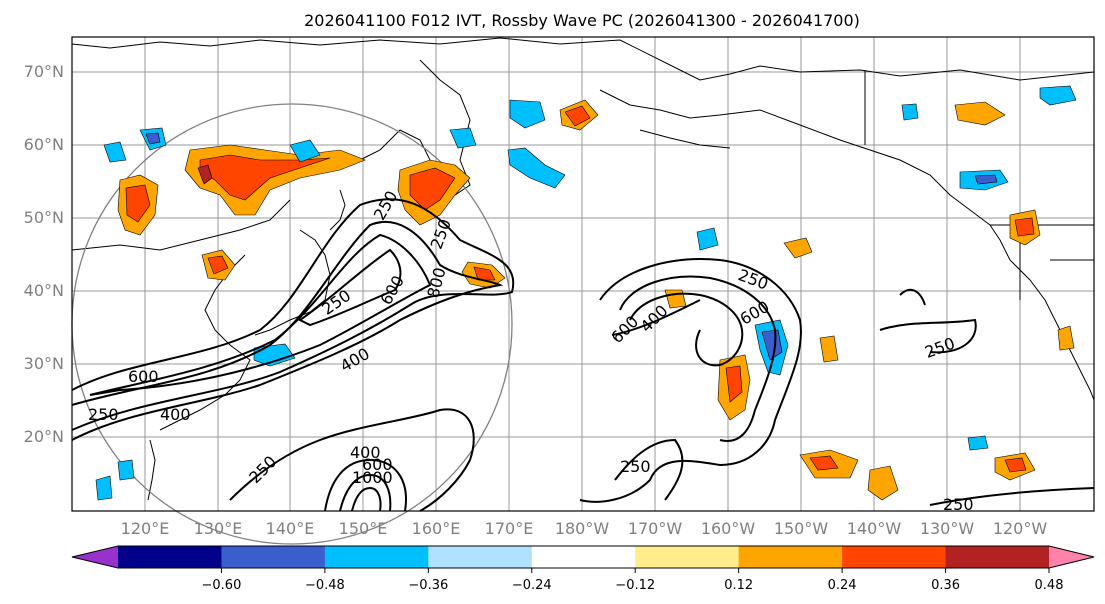 Image resolution: width=1105 pixels, height=604 pixels. Describe the element at coordinates (325, 585) in the screenshot. I see `colorbar-tick-label: −0.48` at that location.